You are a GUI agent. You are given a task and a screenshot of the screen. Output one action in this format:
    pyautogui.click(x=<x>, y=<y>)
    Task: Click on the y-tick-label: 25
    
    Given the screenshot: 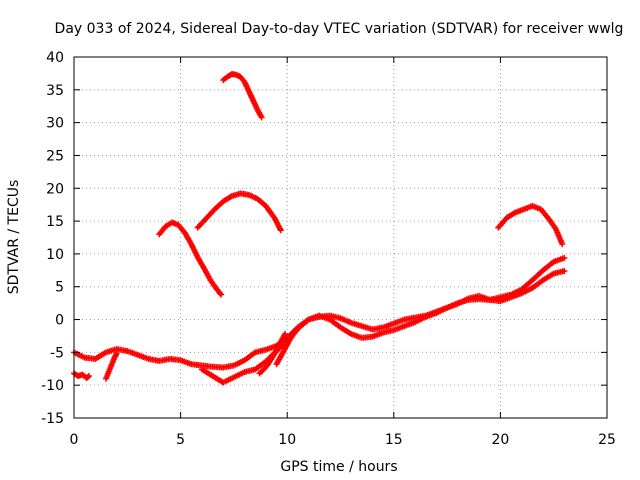 What is the action you would take?
    pyautogui.click(x=55, y=156)
    